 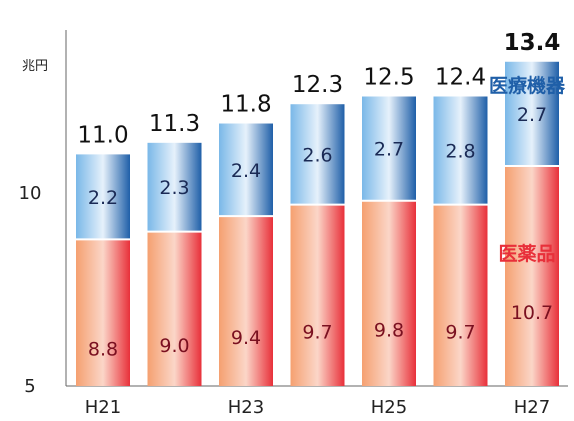 I want to click on series-label-pharmaceuticals: 医薬品, so click(x=526, y=253).